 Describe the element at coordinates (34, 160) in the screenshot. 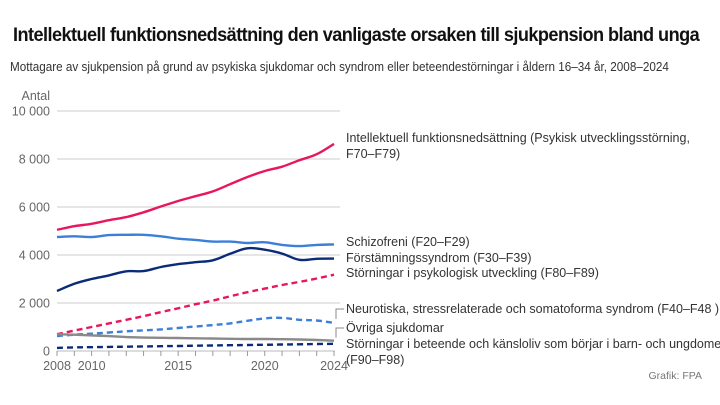

I see `y-tick-label: 8 000` at that location.